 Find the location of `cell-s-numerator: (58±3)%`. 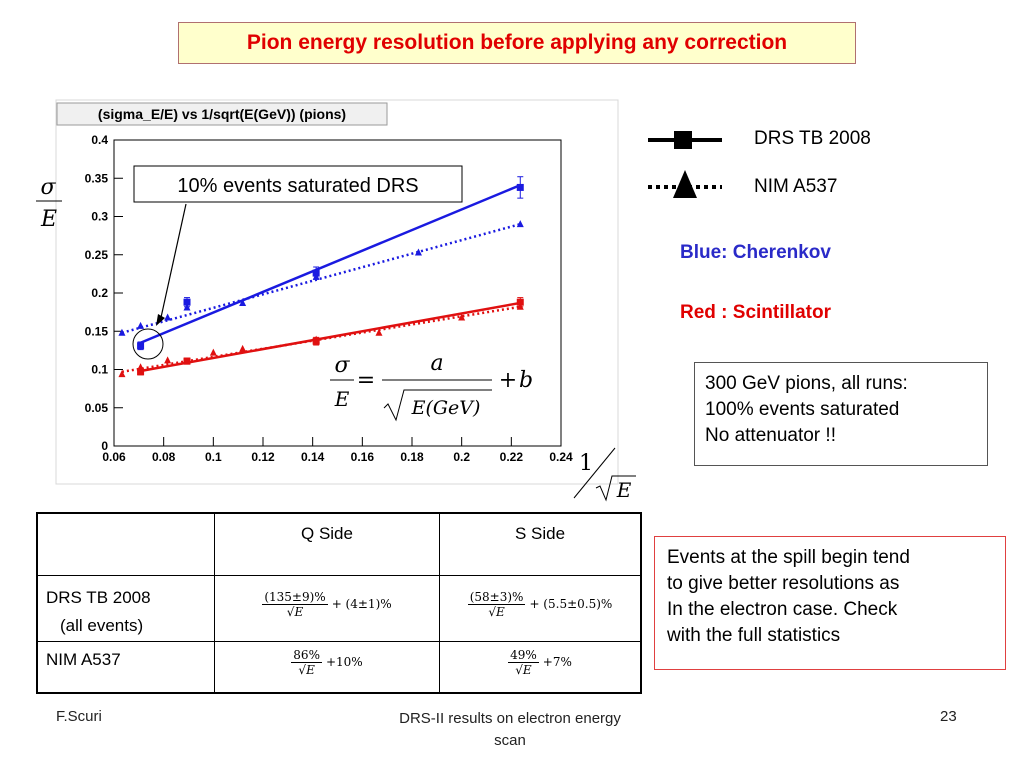

cell-s-numerator: (58±3)% is located at coordinates (496, 597).